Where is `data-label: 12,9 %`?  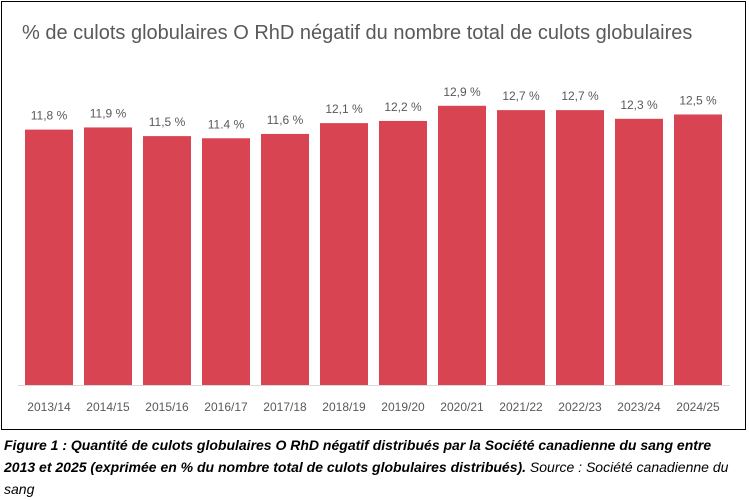
data-label: 12,9 % is located at coordinates (462, 92).